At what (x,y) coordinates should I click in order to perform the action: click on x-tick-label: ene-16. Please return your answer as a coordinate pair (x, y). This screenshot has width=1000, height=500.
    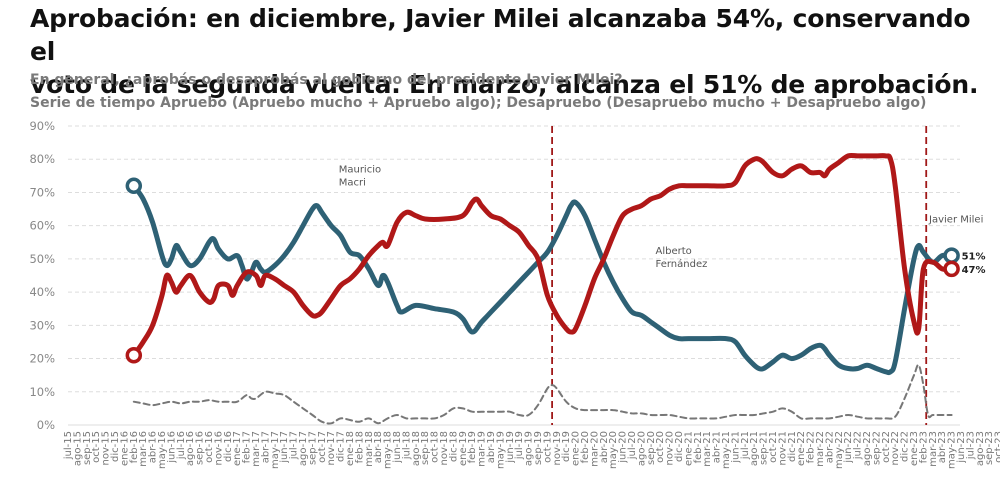
    Looking at the image, I should click on (124, 448).